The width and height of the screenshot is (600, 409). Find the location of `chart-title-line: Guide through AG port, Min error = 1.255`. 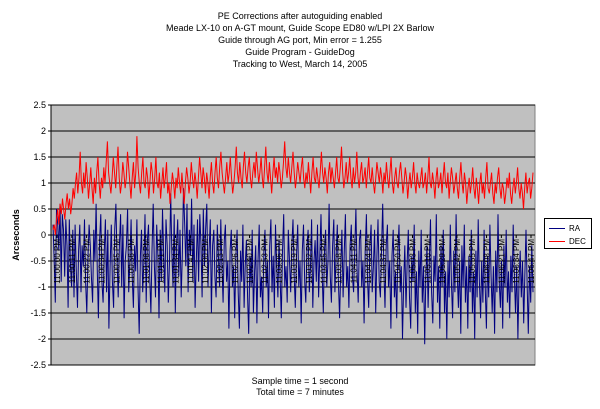

chart-title-line: Guide through AG port, Min error = 1.255 is located at coordinates (300, 40).